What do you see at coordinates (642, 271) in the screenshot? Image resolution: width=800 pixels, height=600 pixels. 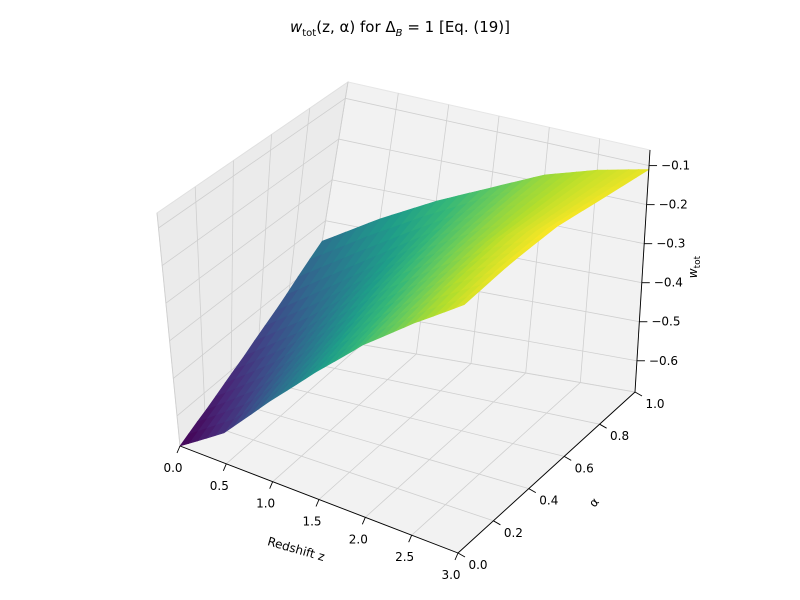 I see `z-axis-line` at bounding box center [642, 271].